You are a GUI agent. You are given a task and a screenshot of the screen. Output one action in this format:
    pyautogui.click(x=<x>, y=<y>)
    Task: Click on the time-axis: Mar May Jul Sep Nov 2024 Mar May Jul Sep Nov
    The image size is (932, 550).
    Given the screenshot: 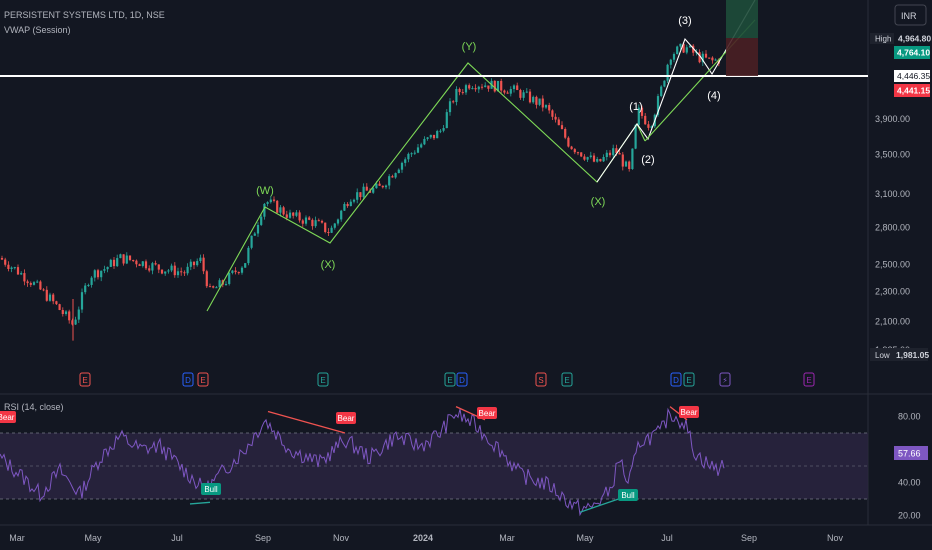 What is the action you would take?
    pyautogui.click(x=426, y=538)
    